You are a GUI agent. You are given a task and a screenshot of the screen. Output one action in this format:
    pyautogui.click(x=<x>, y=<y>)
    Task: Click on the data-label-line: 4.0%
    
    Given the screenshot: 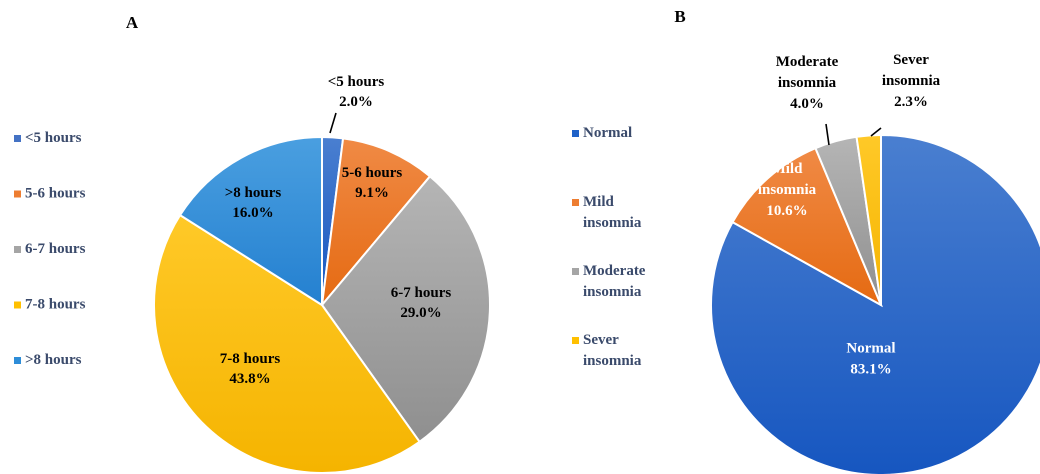 What is the action you would take?
    pyautogui.click(x=807, y=104)
    